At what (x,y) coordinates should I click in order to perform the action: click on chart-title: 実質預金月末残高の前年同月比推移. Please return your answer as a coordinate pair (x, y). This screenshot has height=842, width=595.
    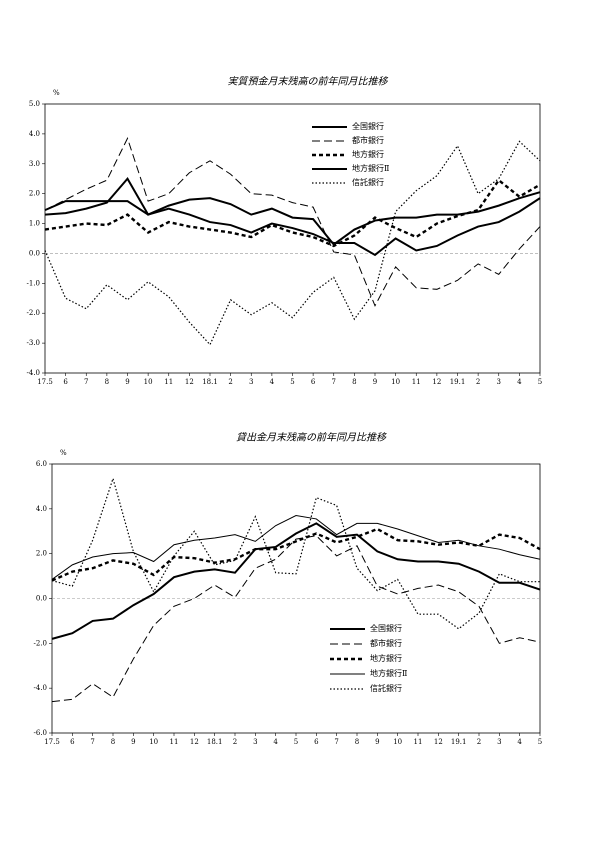
    Looking at the image, I should click on (308, 82).